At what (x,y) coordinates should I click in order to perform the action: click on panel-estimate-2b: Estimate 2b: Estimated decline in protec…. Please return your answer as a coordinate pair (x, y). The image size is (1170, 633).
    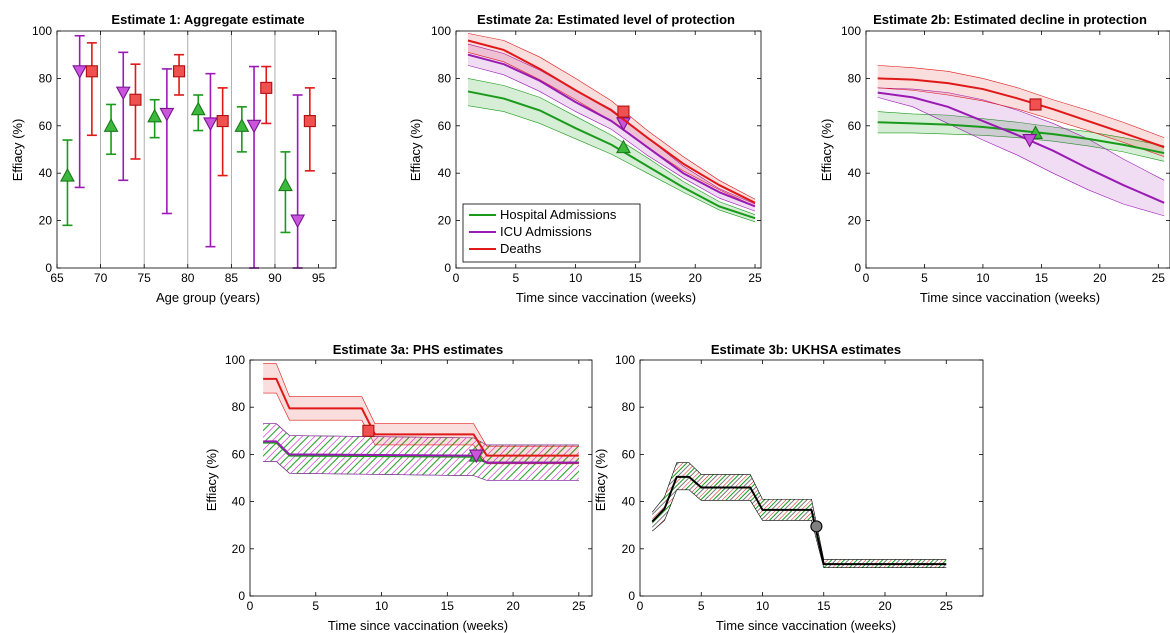
    Looking at the image, I should click on (983, 158).